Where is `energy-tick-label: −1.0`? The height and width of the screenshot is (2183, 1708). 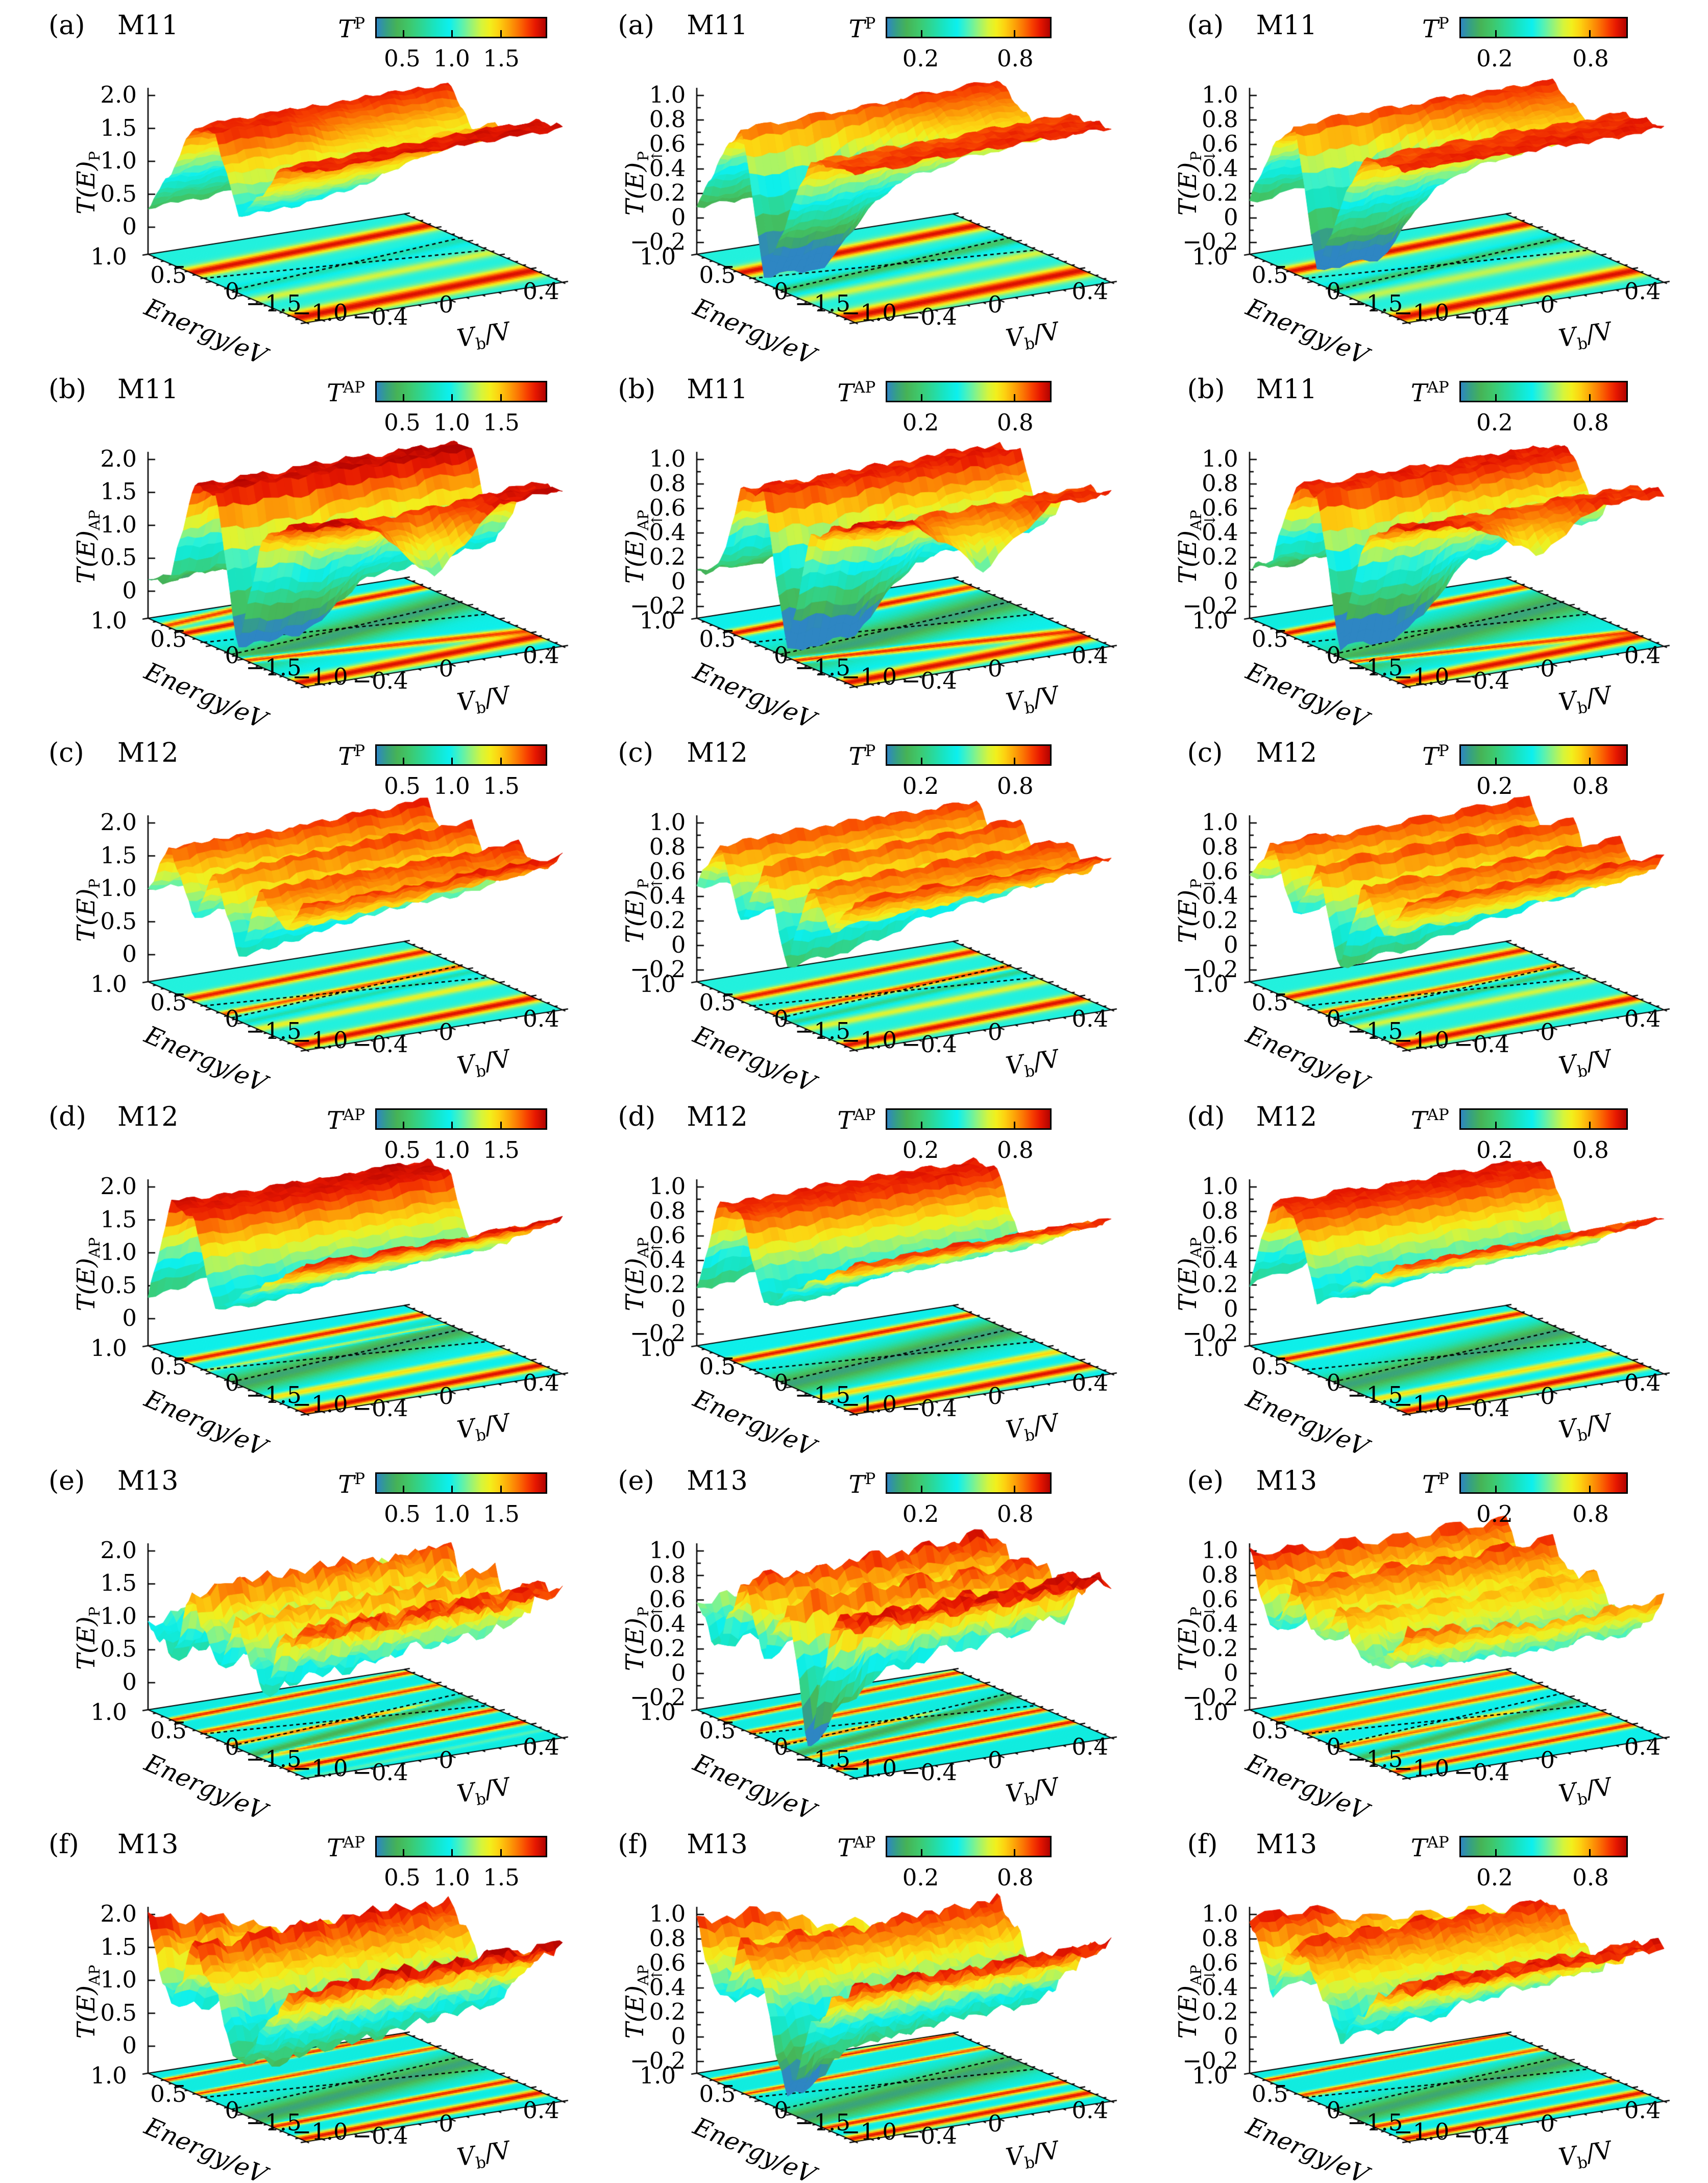
energy-tick-label: −1.0 is located at coordinates (1422, 677).